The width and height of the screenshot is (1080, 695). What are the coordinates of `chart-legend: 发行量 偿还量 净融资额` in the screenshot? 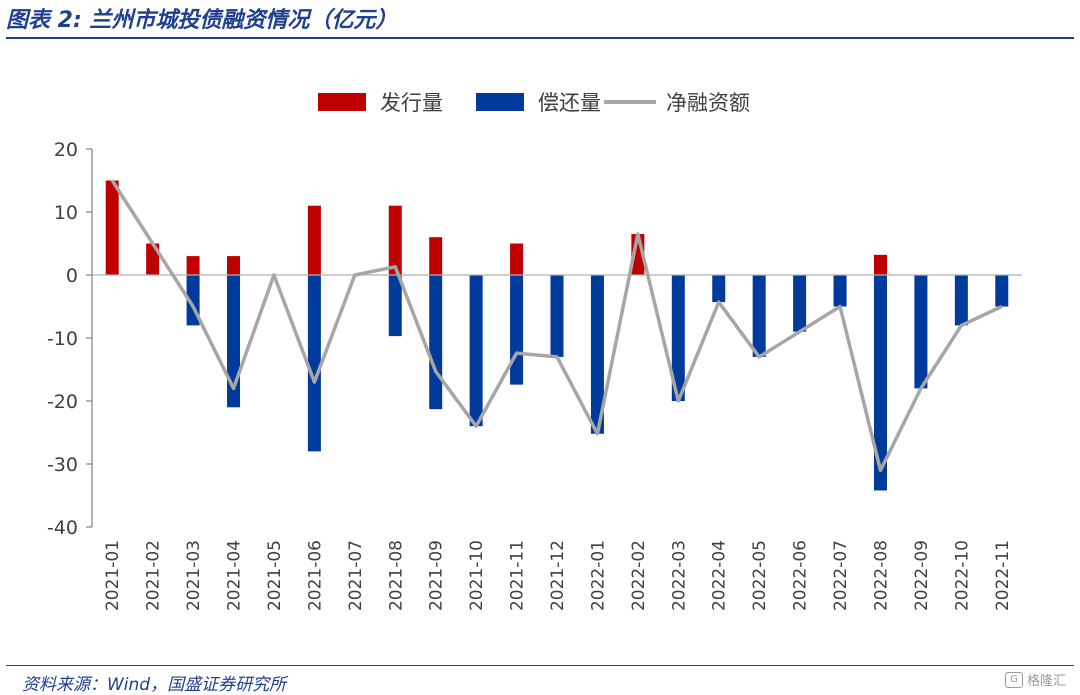 It's located at (534, 103).